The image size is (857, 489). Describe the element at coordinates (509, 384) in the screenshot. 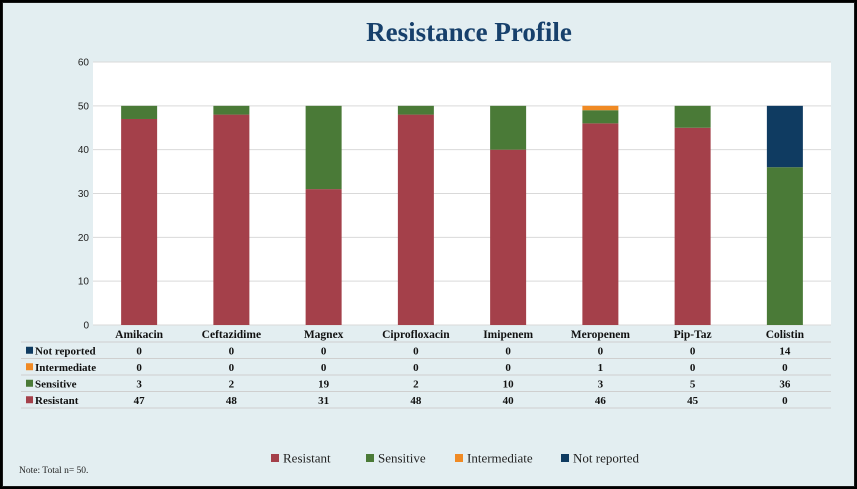

I see `table-cell: 10` at that location.